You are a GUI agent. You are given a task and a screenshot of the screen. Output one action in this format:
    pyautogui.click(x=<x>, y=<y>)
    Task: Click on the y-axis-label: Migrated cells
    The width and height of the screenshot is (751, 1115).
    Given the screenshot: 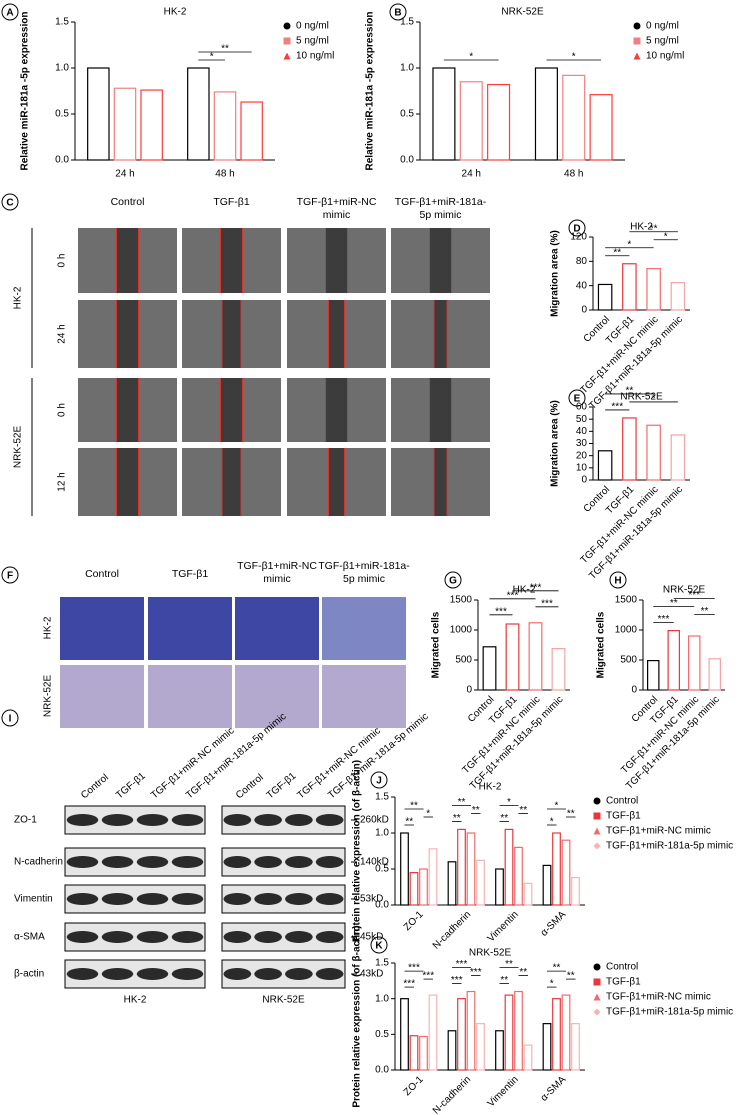 What is the action you would take?
    pyautogui.click(x=601, y=644)
    